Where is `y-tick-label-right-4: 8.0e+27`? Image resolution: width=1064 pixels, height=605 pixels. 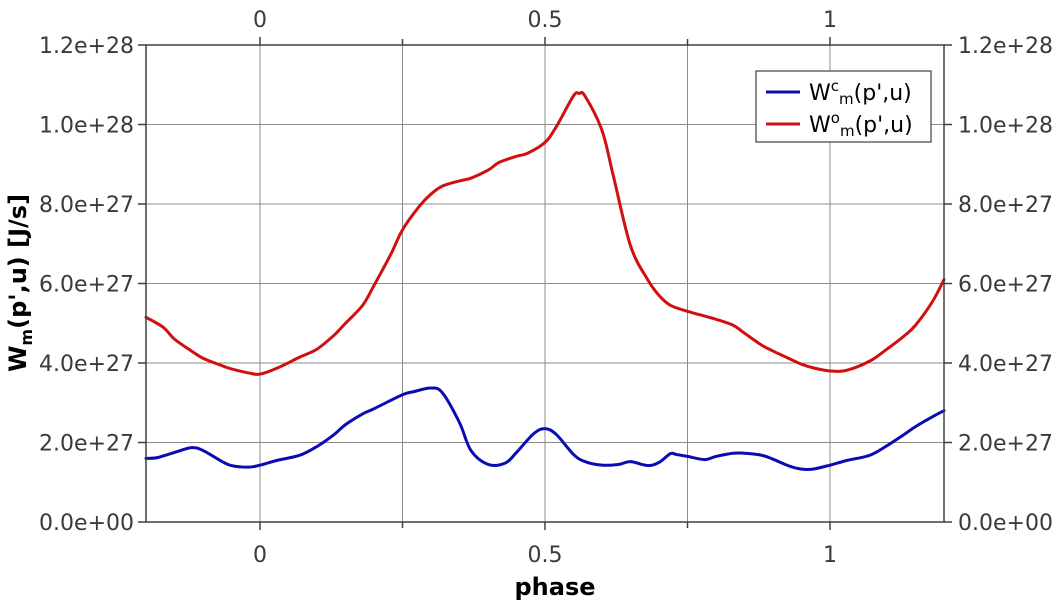
y-tick-label-right-4: 8.0e+27 is located at coordinates (1005, 205).